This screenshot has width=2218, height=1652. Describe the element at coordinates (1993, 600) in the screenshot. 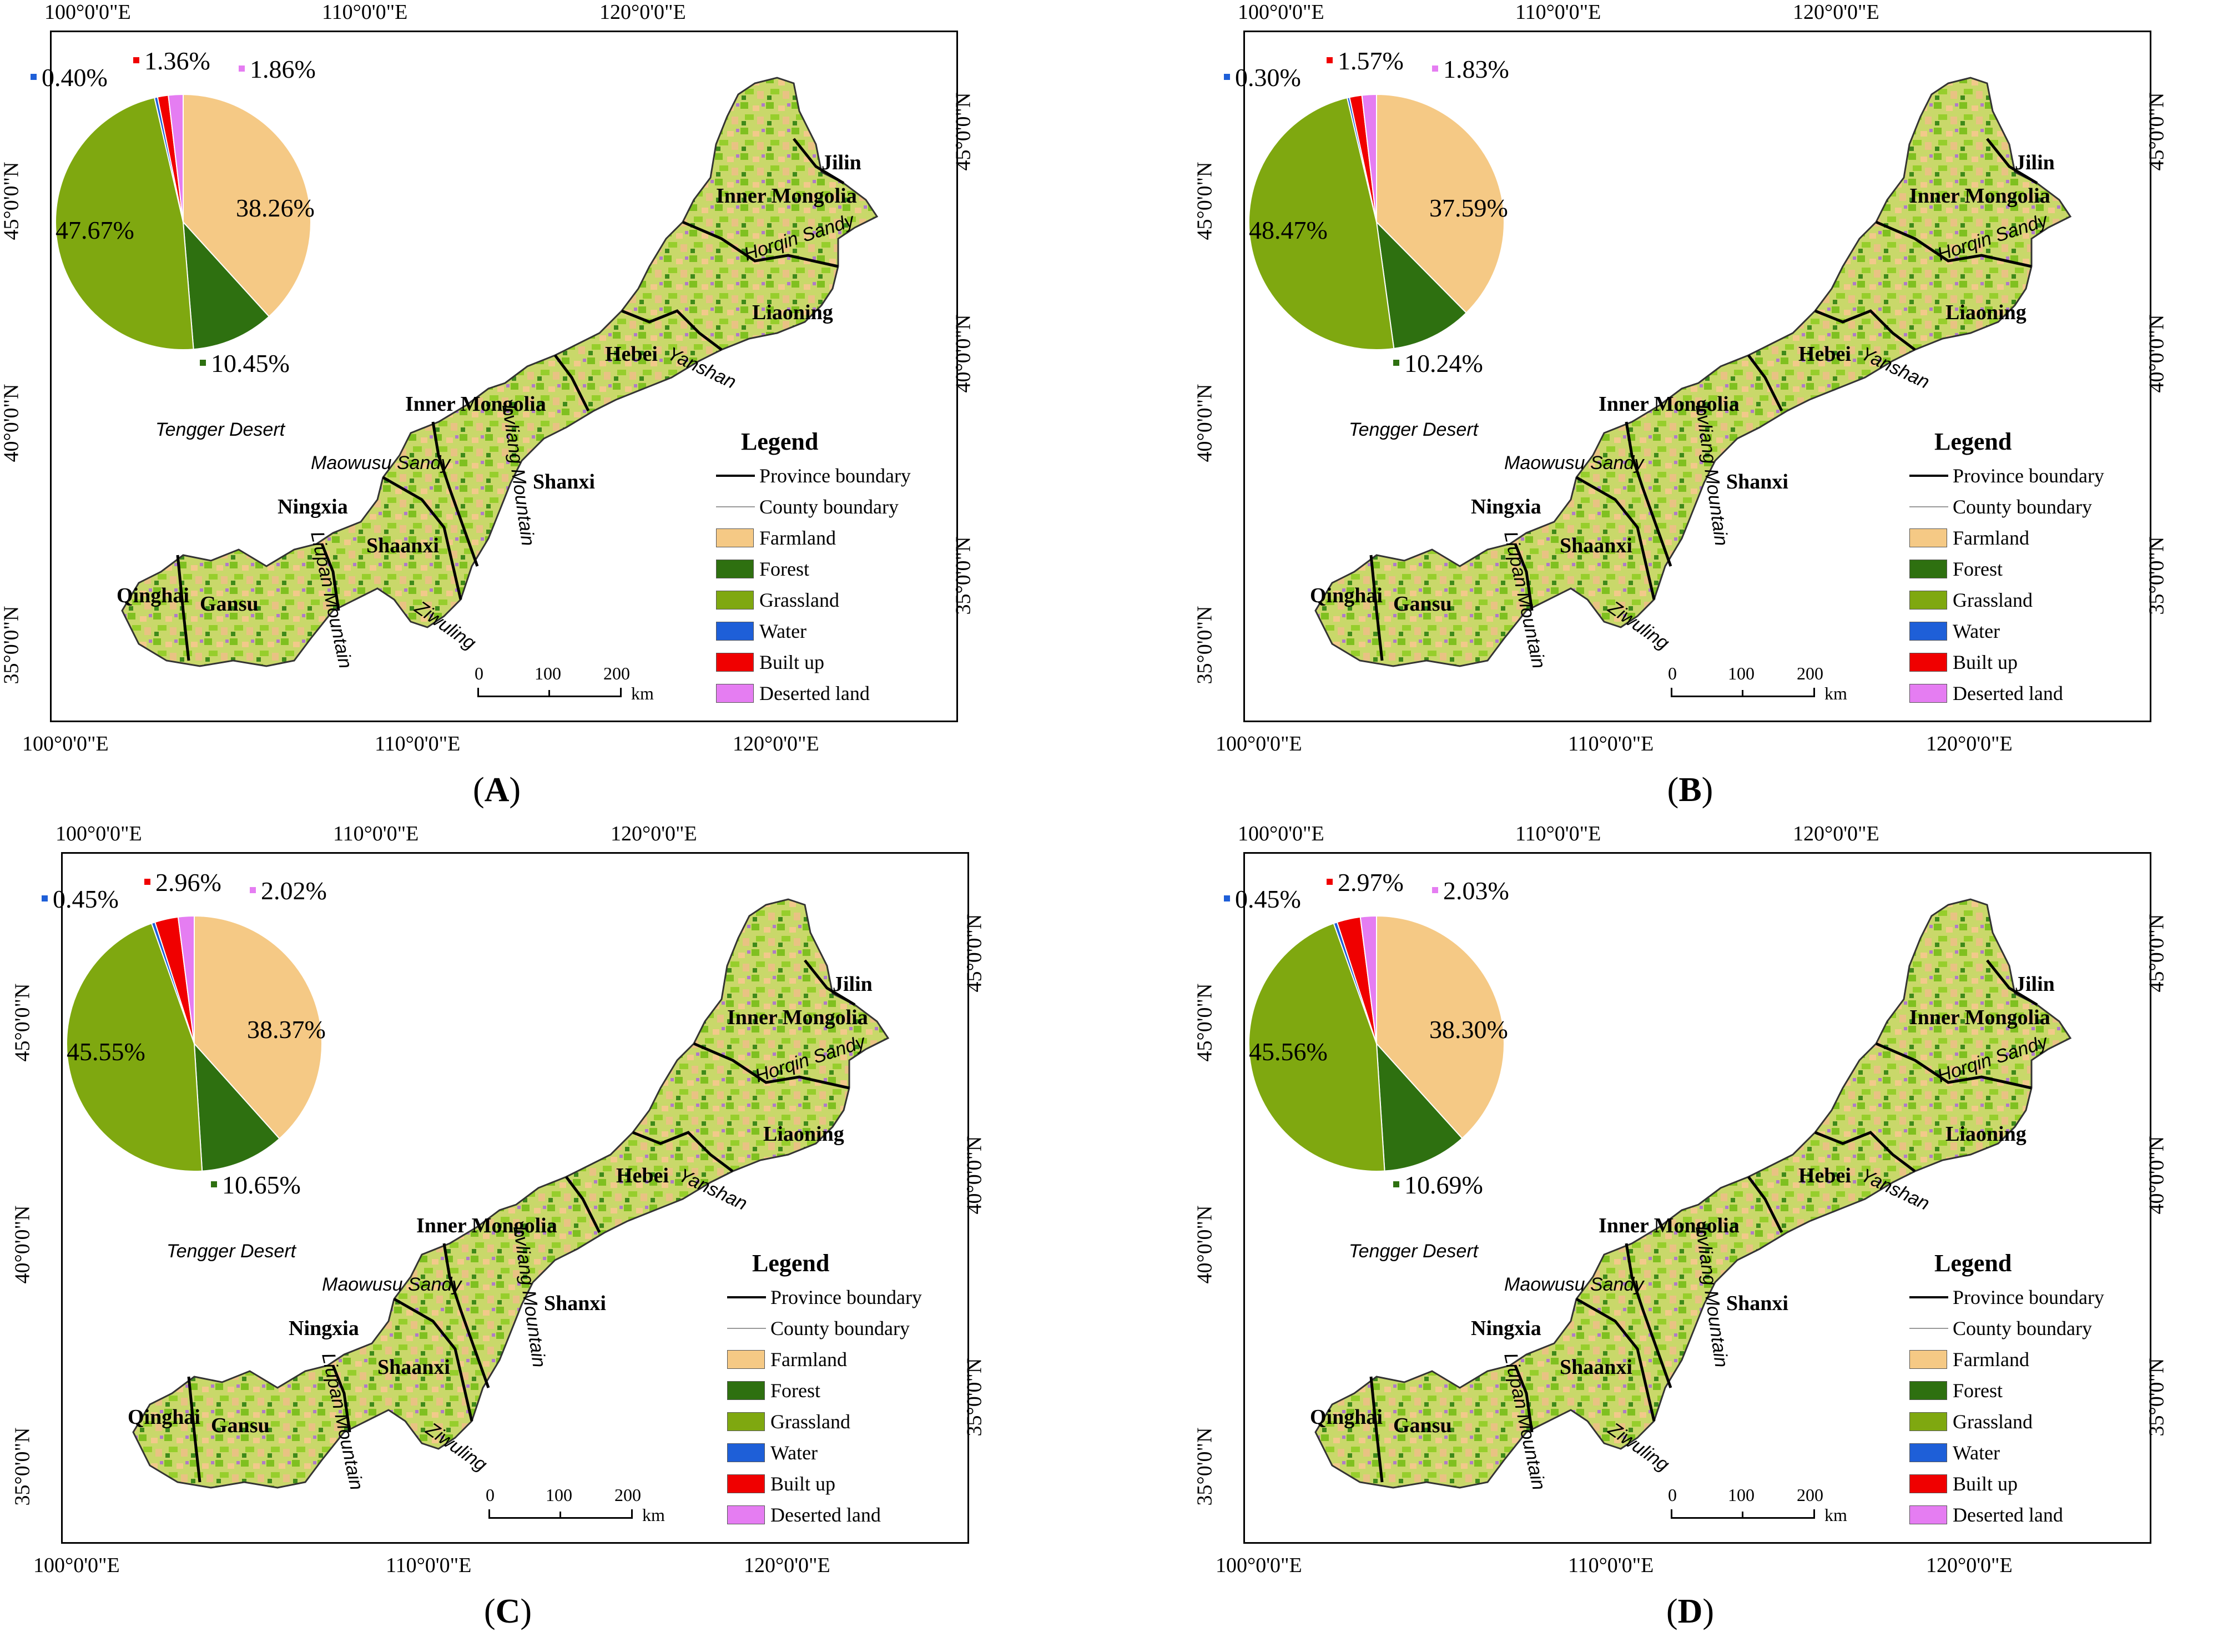

I see `legend-label: Grassland` at that location.